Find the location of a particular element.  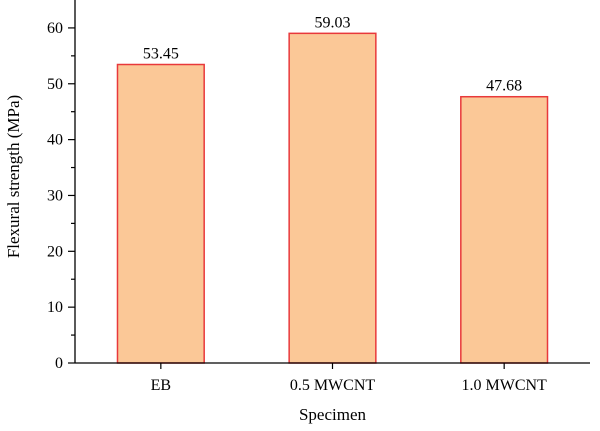

y-ticks-layer: 0 10 20 30 40 50 60 is located at coordinates (61, 196).